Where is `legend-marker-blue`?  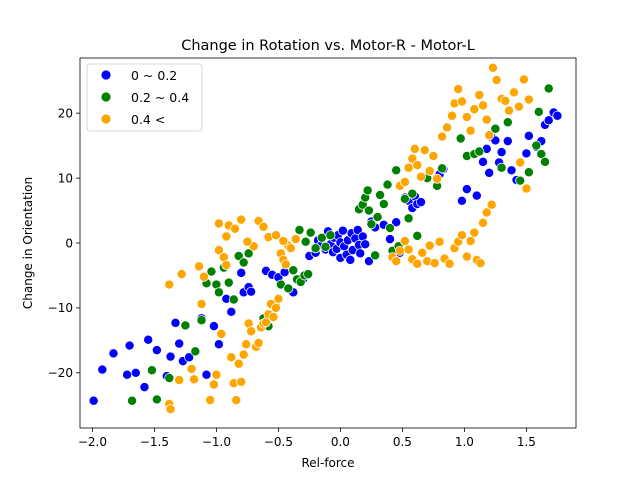 legend-marker-blue is located at coordinates (106, 75).